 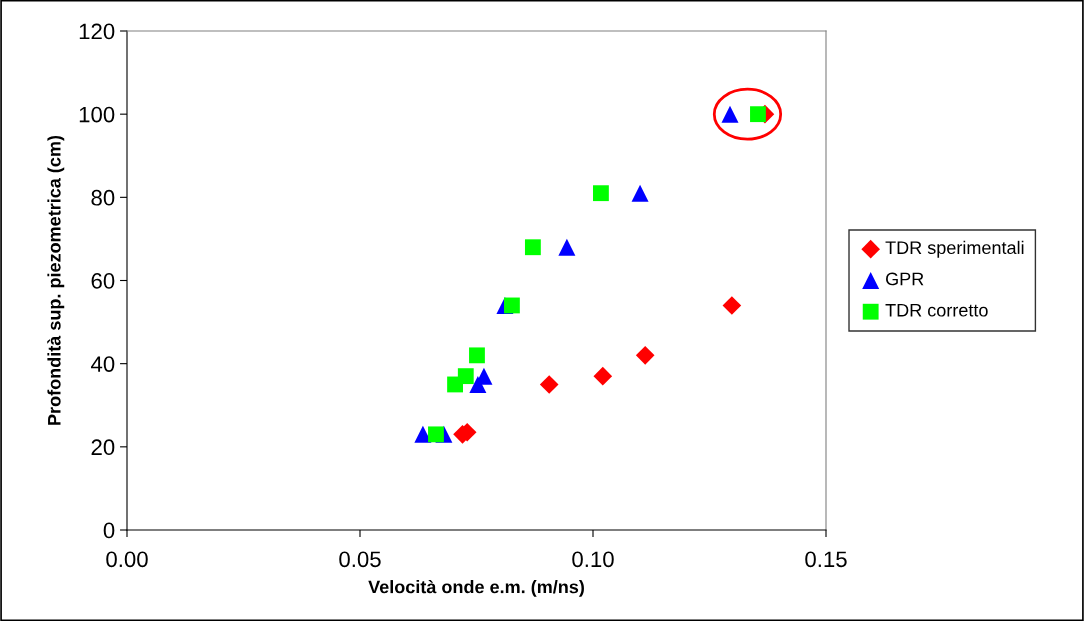 What do you see at coordinates (593, 559) in the screenshot?
I see `x-tick-label: 0.10` at bounding box center [593, 559].